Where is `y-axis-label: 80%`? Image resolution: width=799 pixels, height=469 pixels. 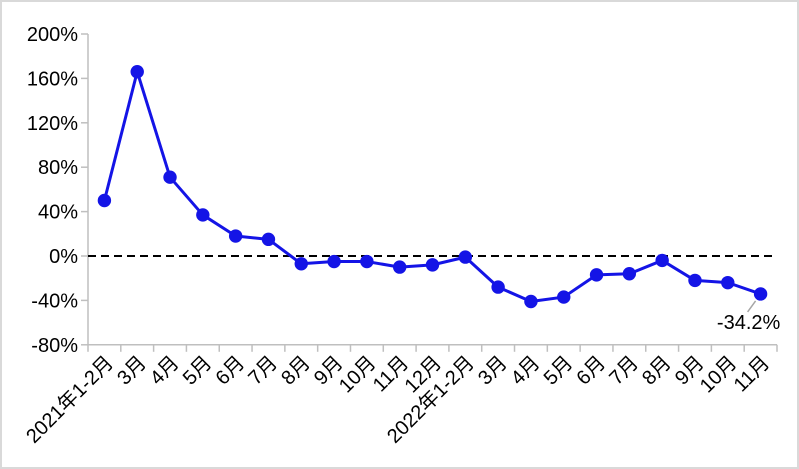 y-axis-label: 80% is located at coordinates (58, 168).